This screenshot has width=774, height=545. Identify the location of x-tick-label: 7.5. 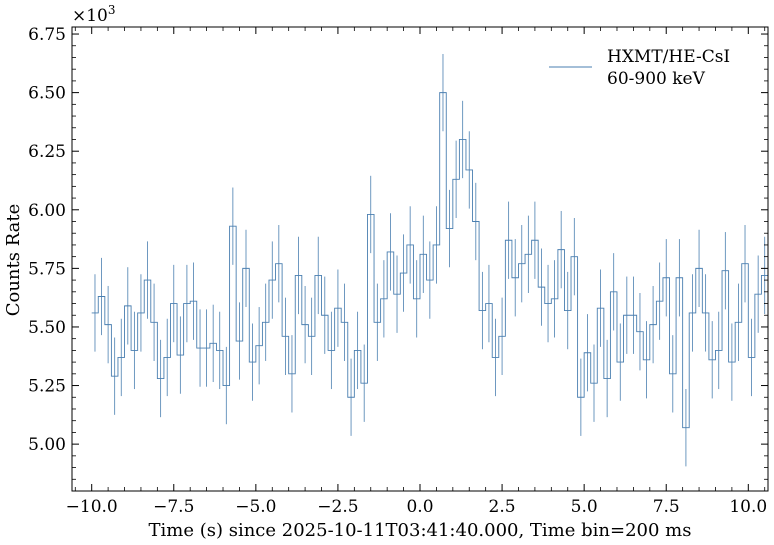
(666, 507).